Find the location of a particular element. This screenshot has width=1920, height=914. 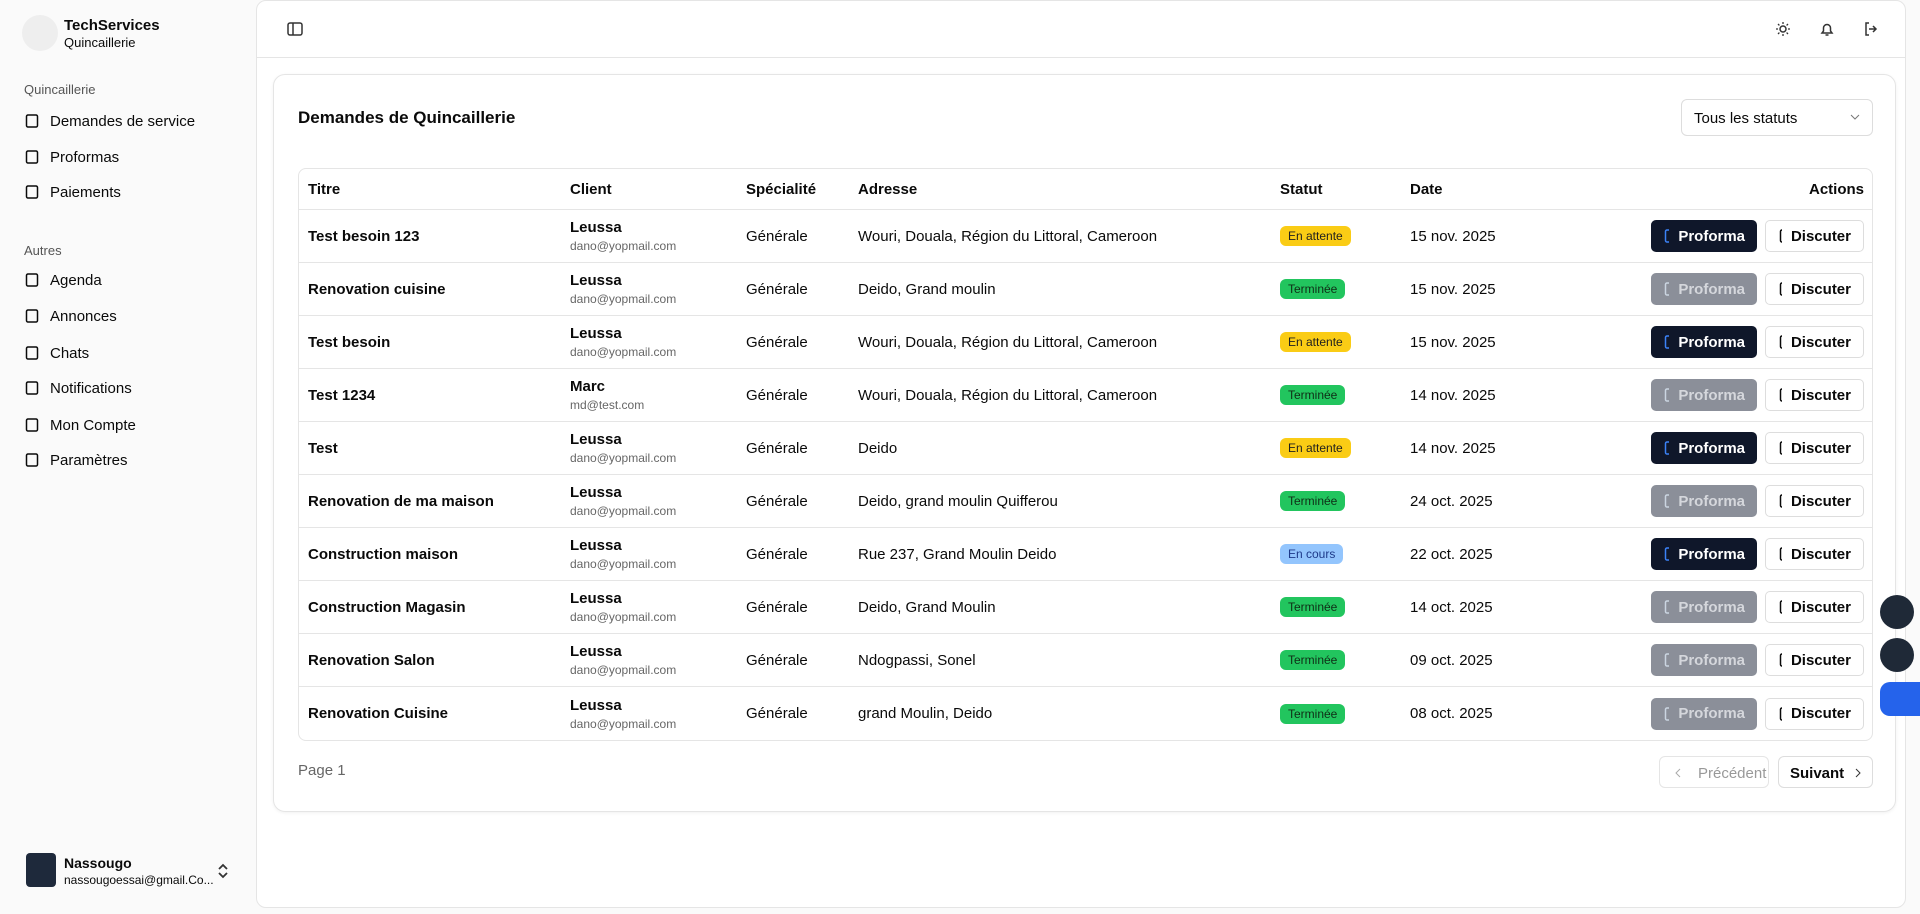

sidebar-toggle is located at coordinates (295, 29).